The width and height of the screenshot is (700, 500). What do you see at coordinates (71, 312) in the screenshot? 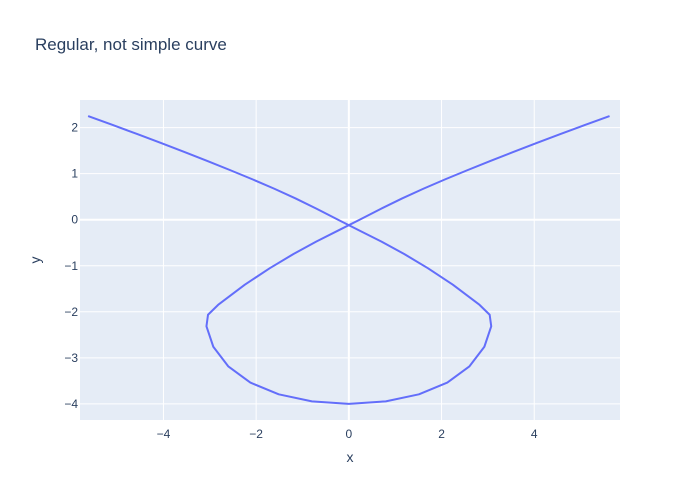
I see `y-tick-label: −2` at bounding box center [71, 312].